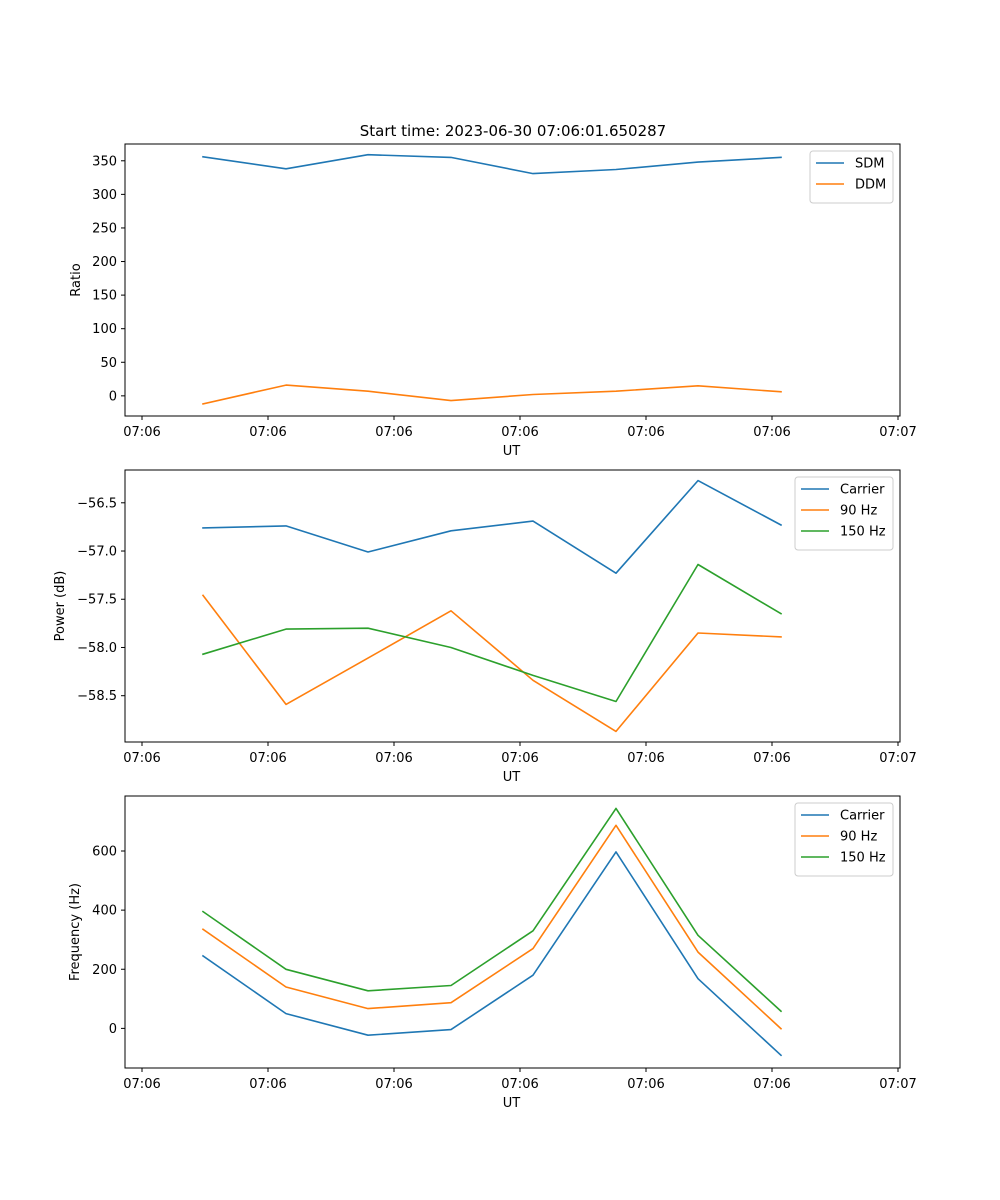 This screenshot has width=1000, height=1200. I want to click on legend-box, so click(851, 177).